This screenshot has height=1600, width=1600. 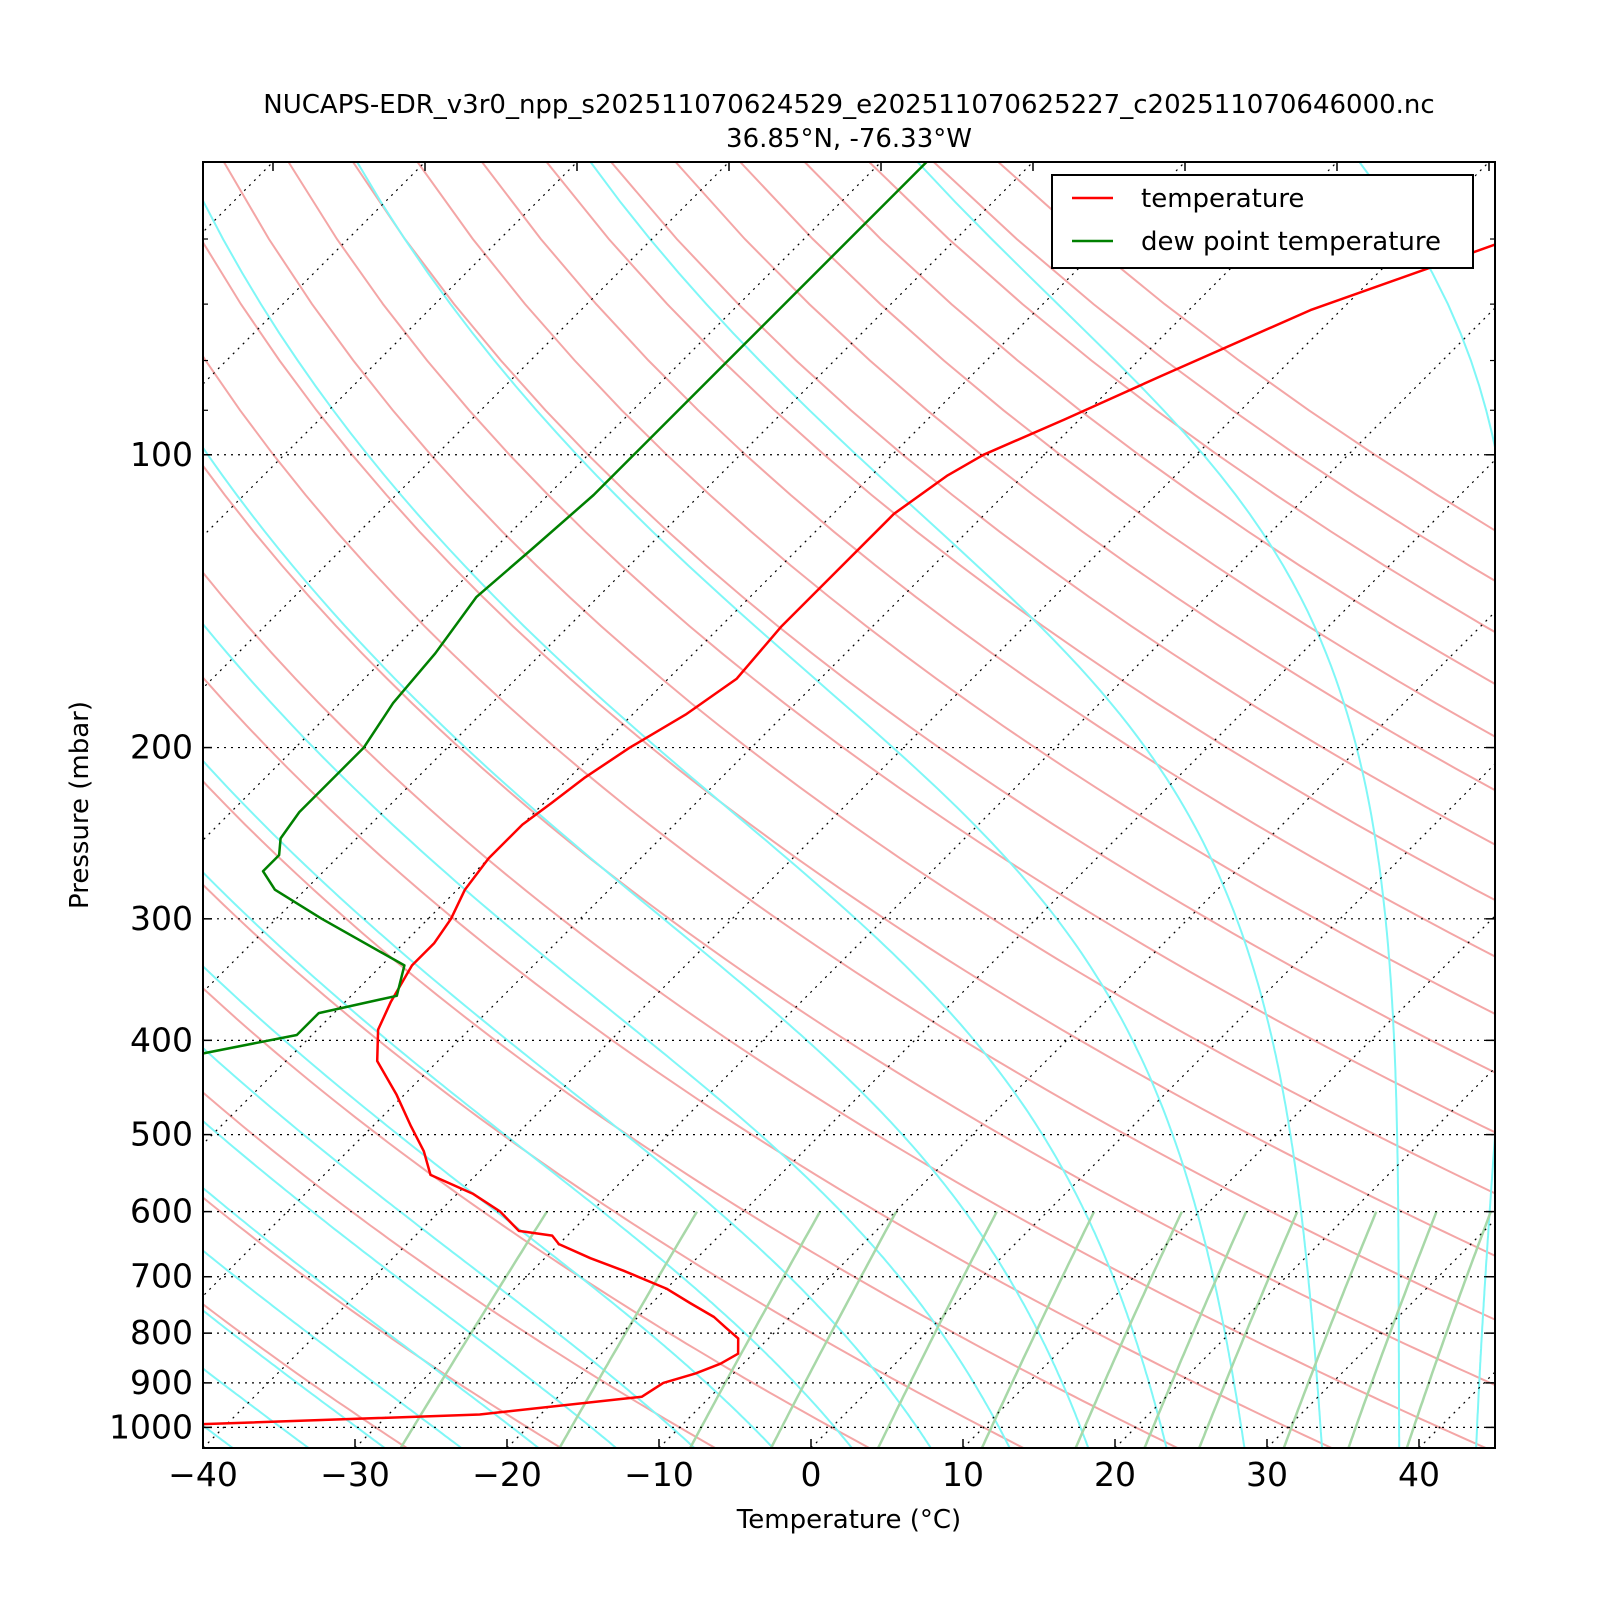 What do you see at coordinates (161, 454) in the screenshot?
I see `y-tick-label: 100` at bounding box center [161, 454].